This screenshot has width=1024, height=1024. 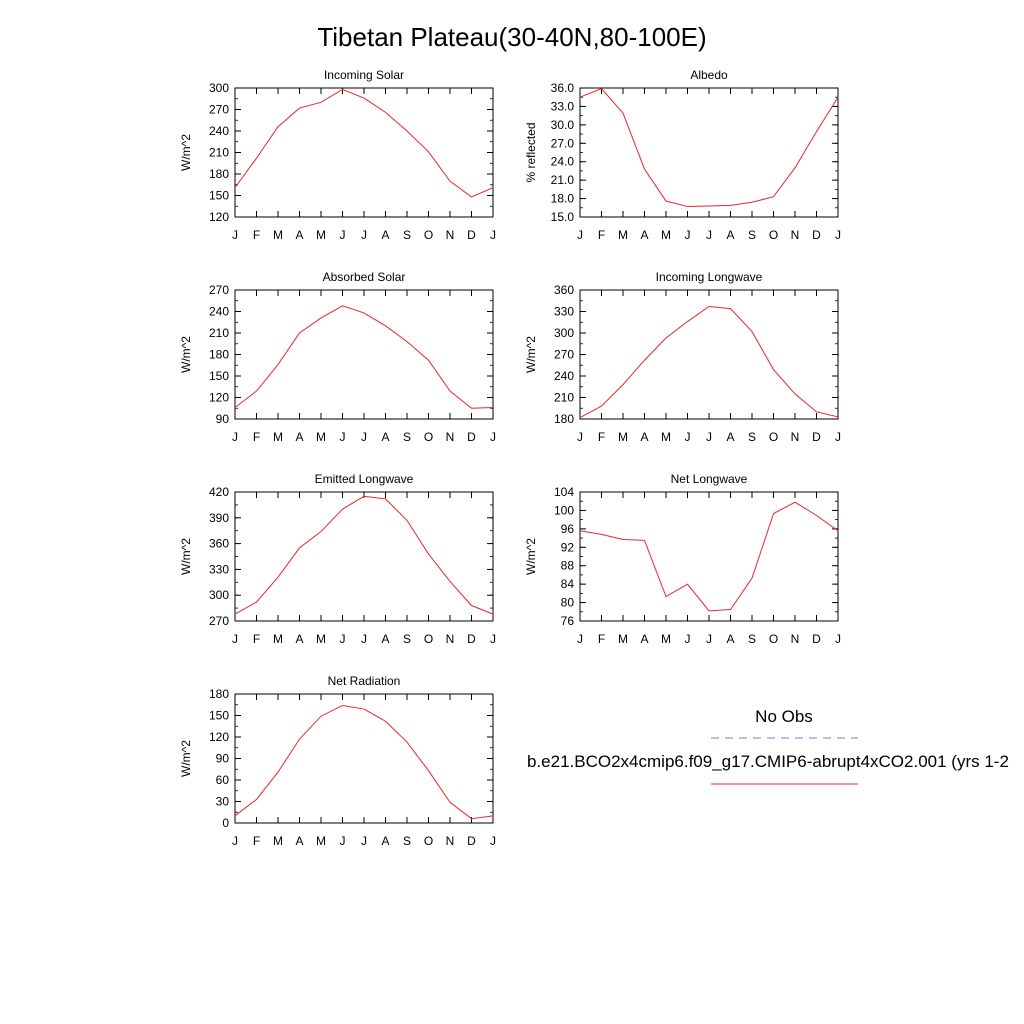 What do you see at coordinates (568, 529) in the screenshot?
I see `y-tick-label: 96` at bounding box center [568, 529].